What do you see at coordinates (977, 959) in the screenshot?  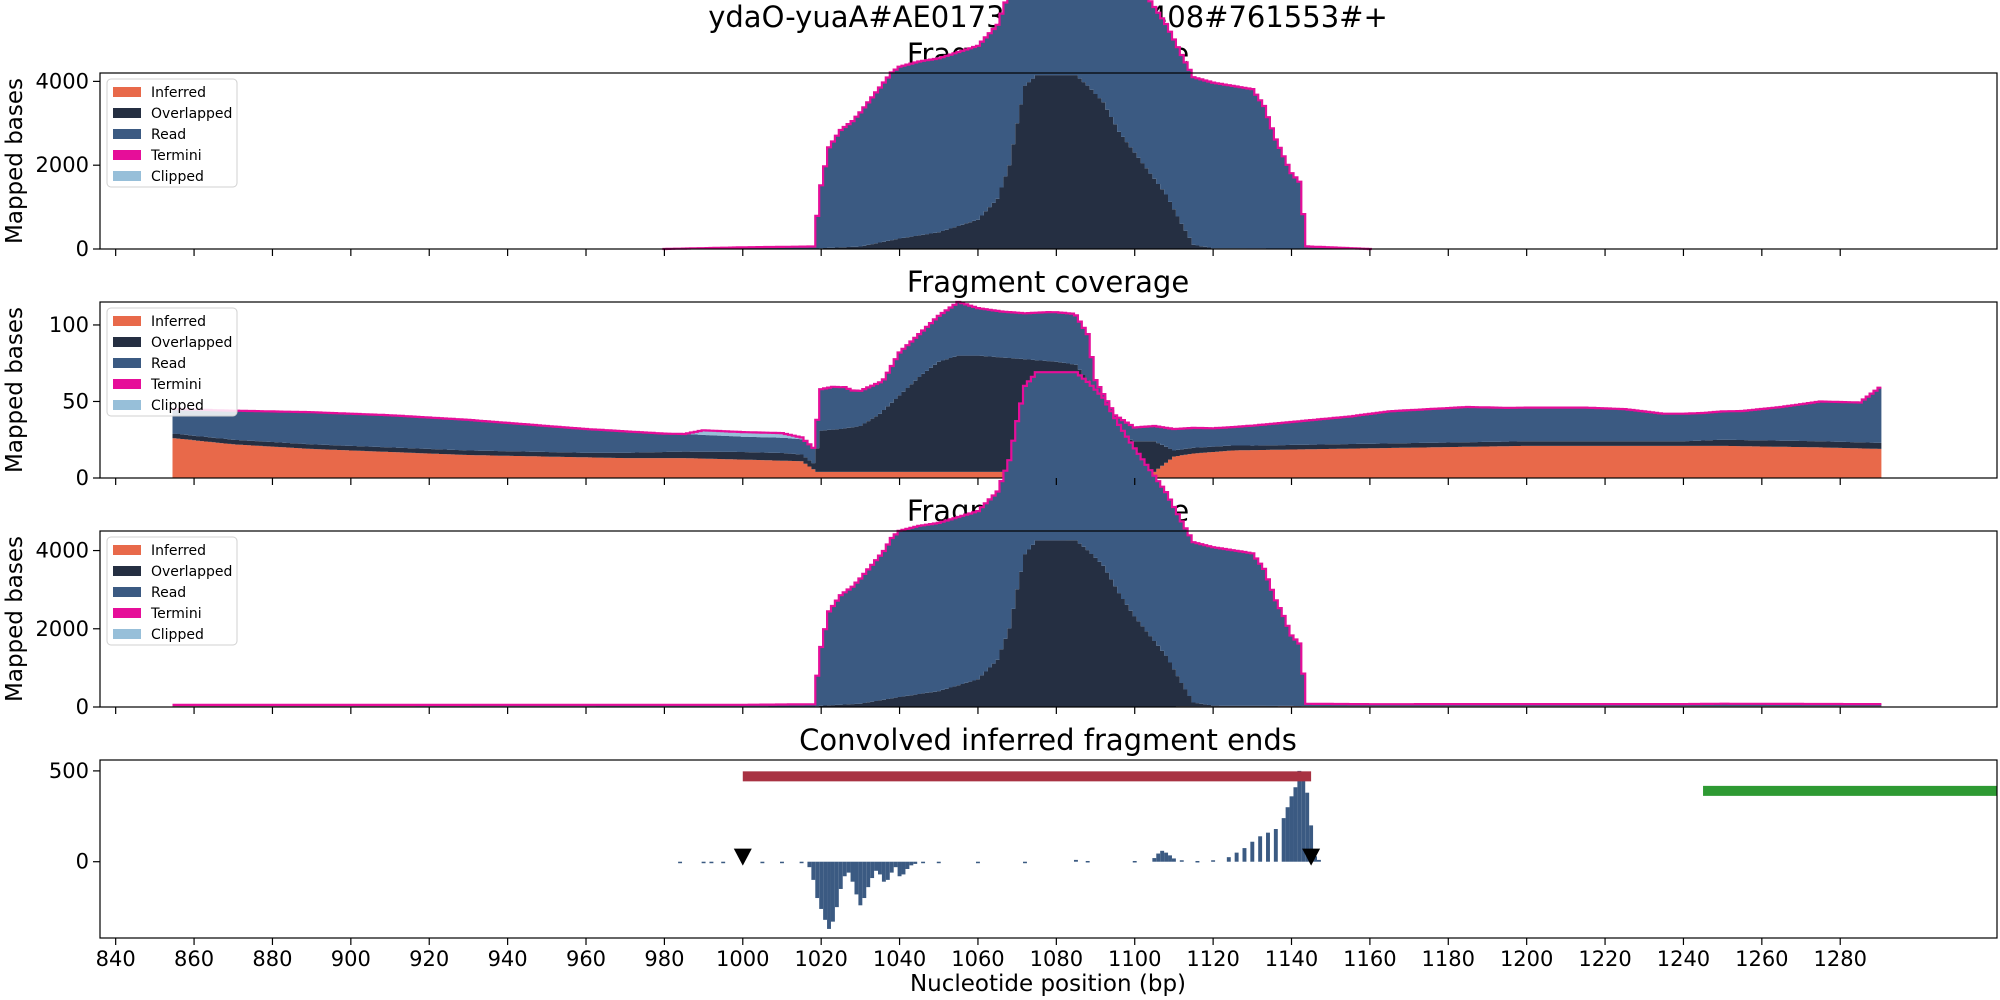 I see `x-tick-label: 1060` at bounding box center [977, 959].